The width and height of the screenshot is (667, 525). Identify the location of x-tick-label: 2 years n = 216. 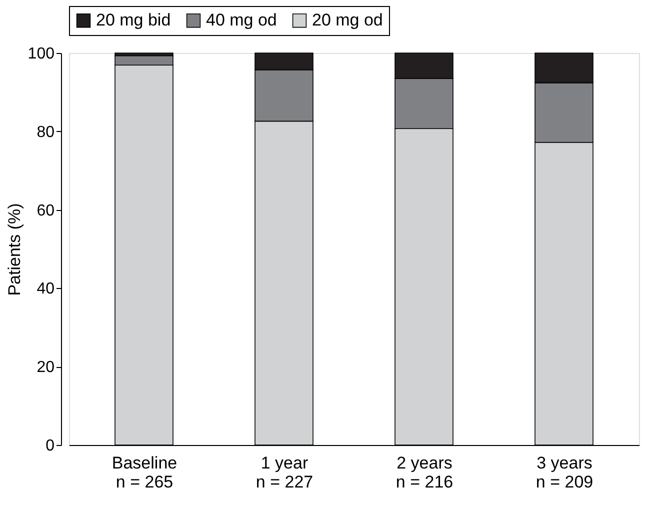
(425, 473).